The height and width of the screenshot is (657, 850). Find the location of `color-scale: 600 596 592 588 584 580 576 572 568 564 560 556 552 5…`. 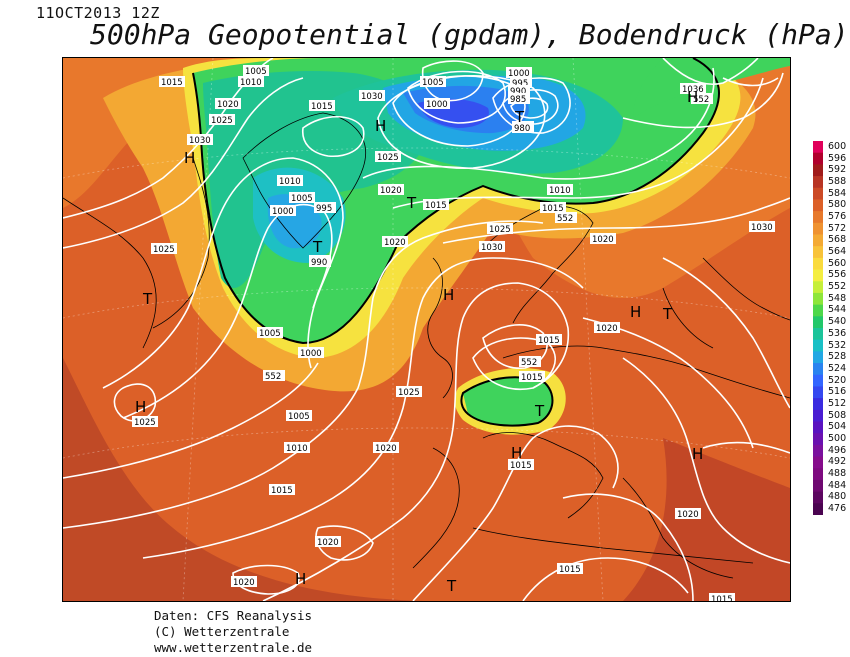

color-scale: 600 596 592 588 584 580 576 572 568 564 560 556 552 5… is located at coordinates (829, 331).